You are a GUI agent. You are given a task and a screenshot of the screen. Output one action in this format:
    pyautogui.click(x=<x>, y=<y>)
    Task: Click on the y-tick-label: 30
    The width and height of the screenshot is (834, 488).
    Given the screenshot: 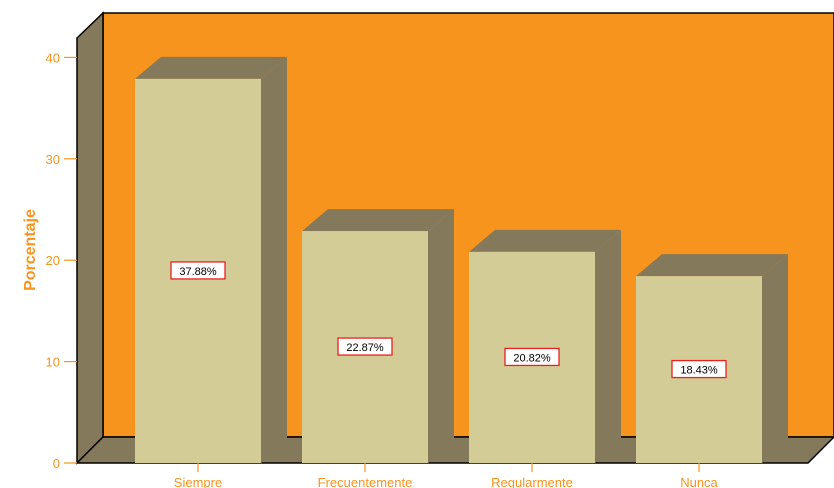 What is the action you would take?
    pyautogui.click(x=53, y=159)
    